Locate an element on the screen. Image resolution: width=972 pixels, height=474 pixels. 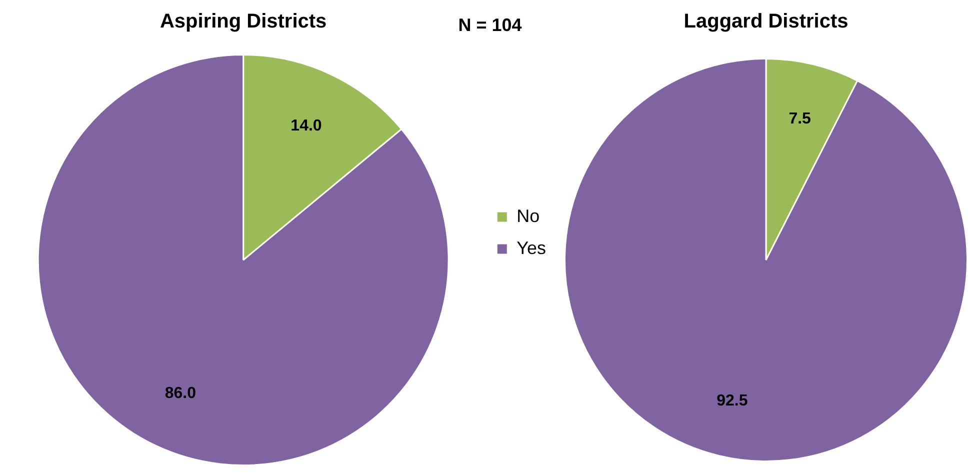
data-label: 92.5 is located at coordinates (732, 401).